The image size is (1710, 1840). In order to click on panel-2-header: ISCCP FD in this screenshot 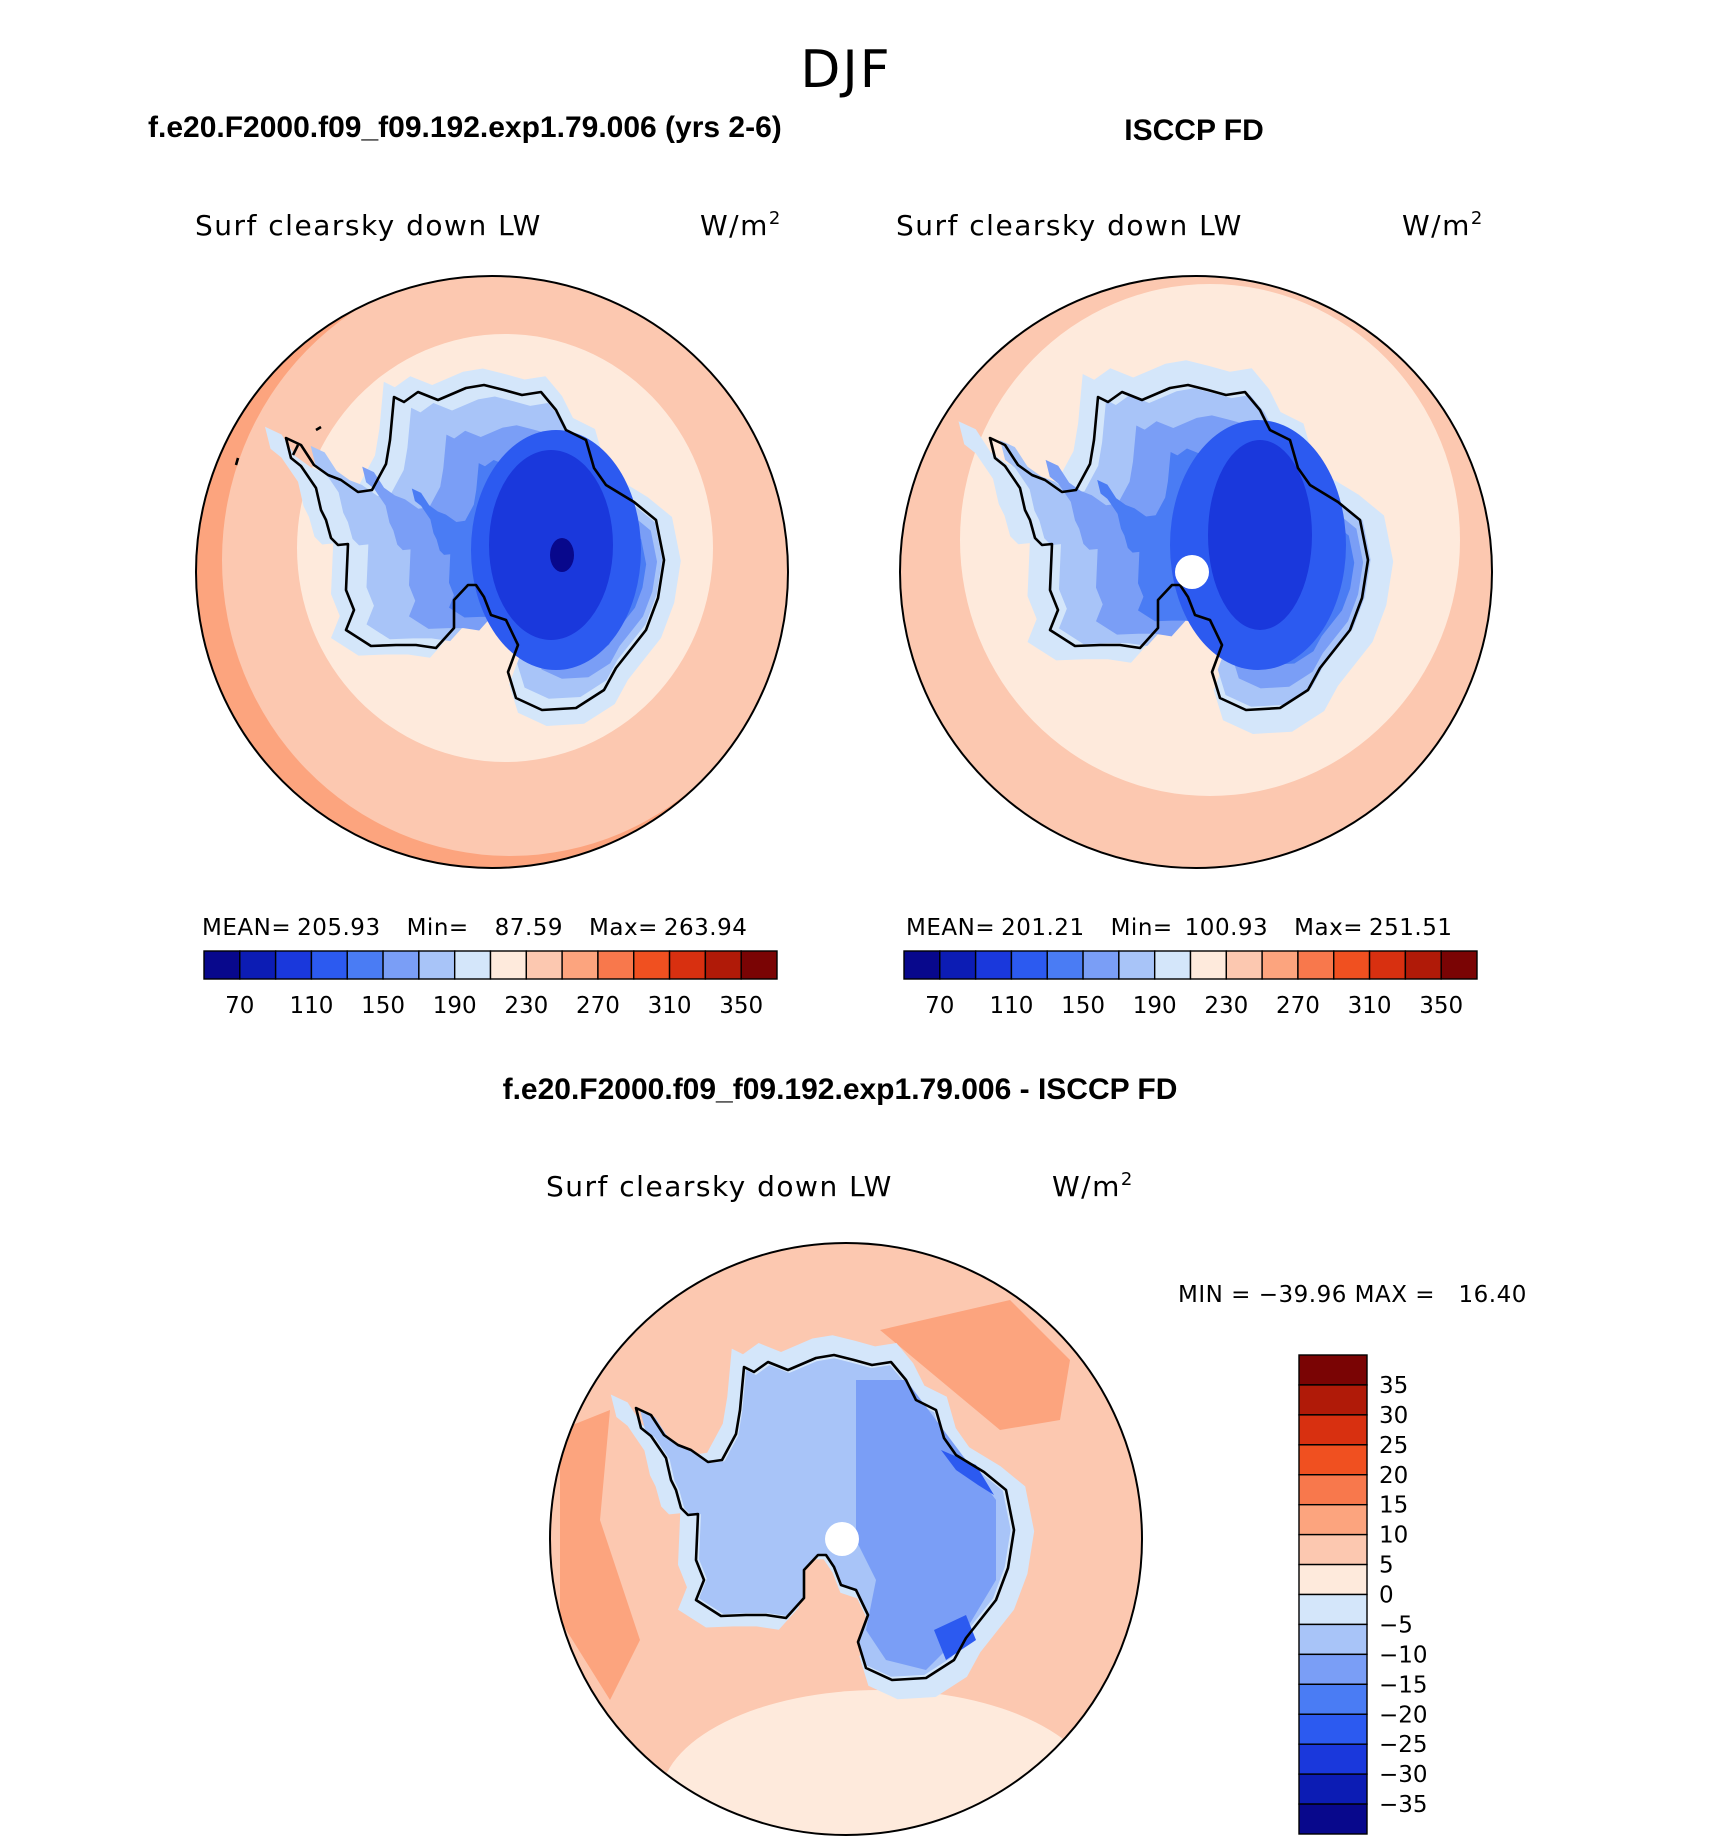, I will do `click(1193, 130)`.